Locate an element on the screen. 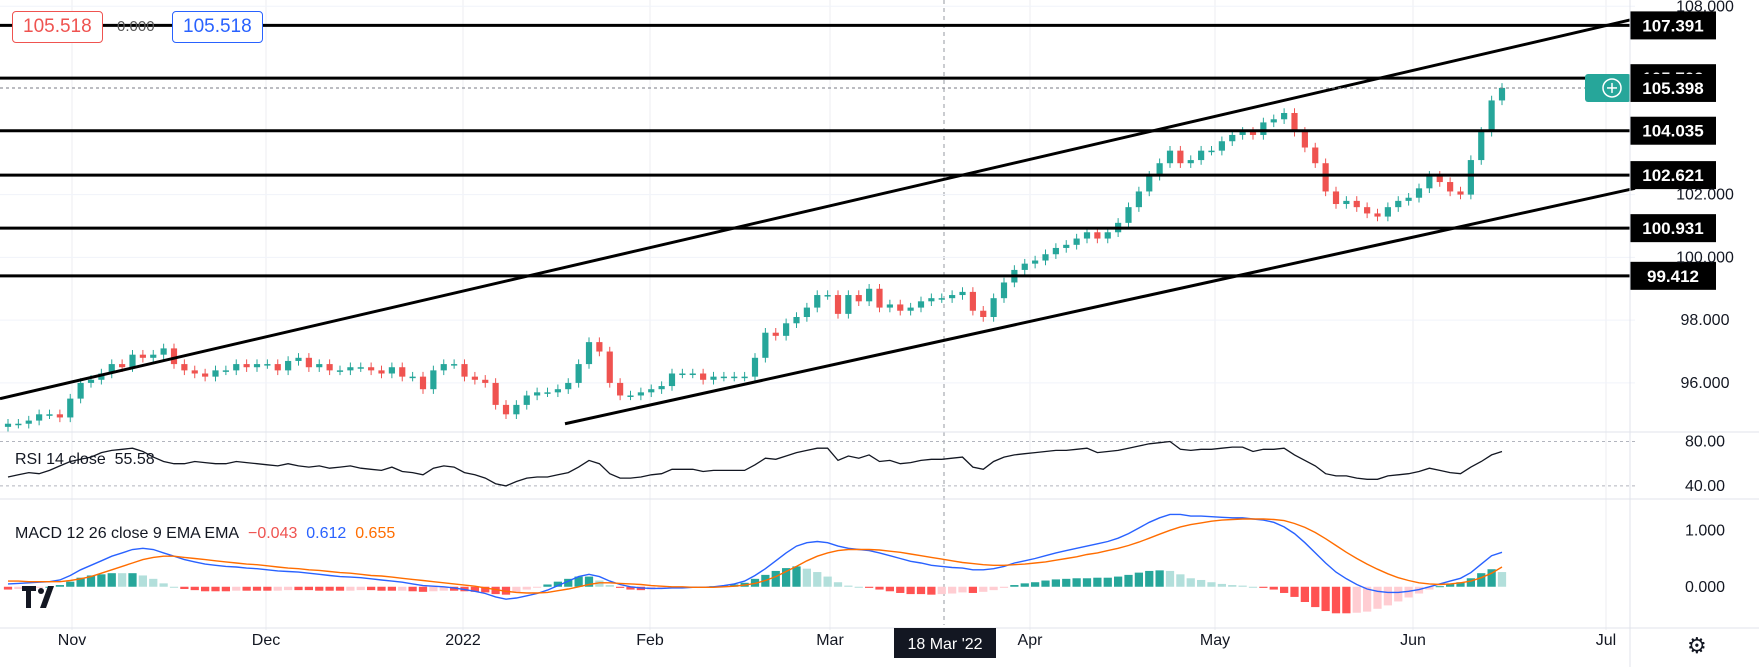  current-price-text: 105.398 is located at coordinates (1672, 88).